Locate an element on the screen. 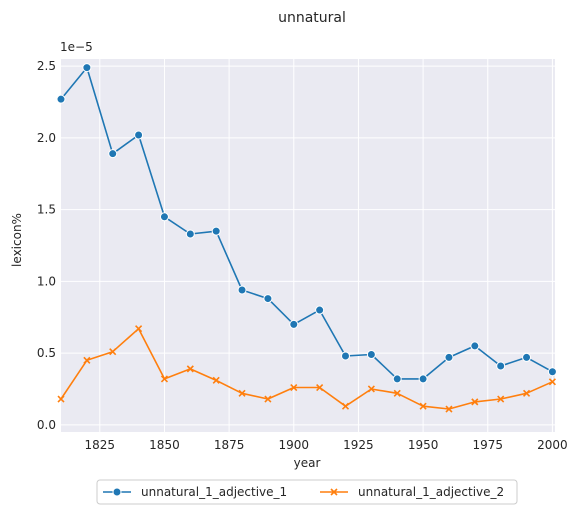  y-offset-label: 1e−5 is located at coordinates (76, 47).